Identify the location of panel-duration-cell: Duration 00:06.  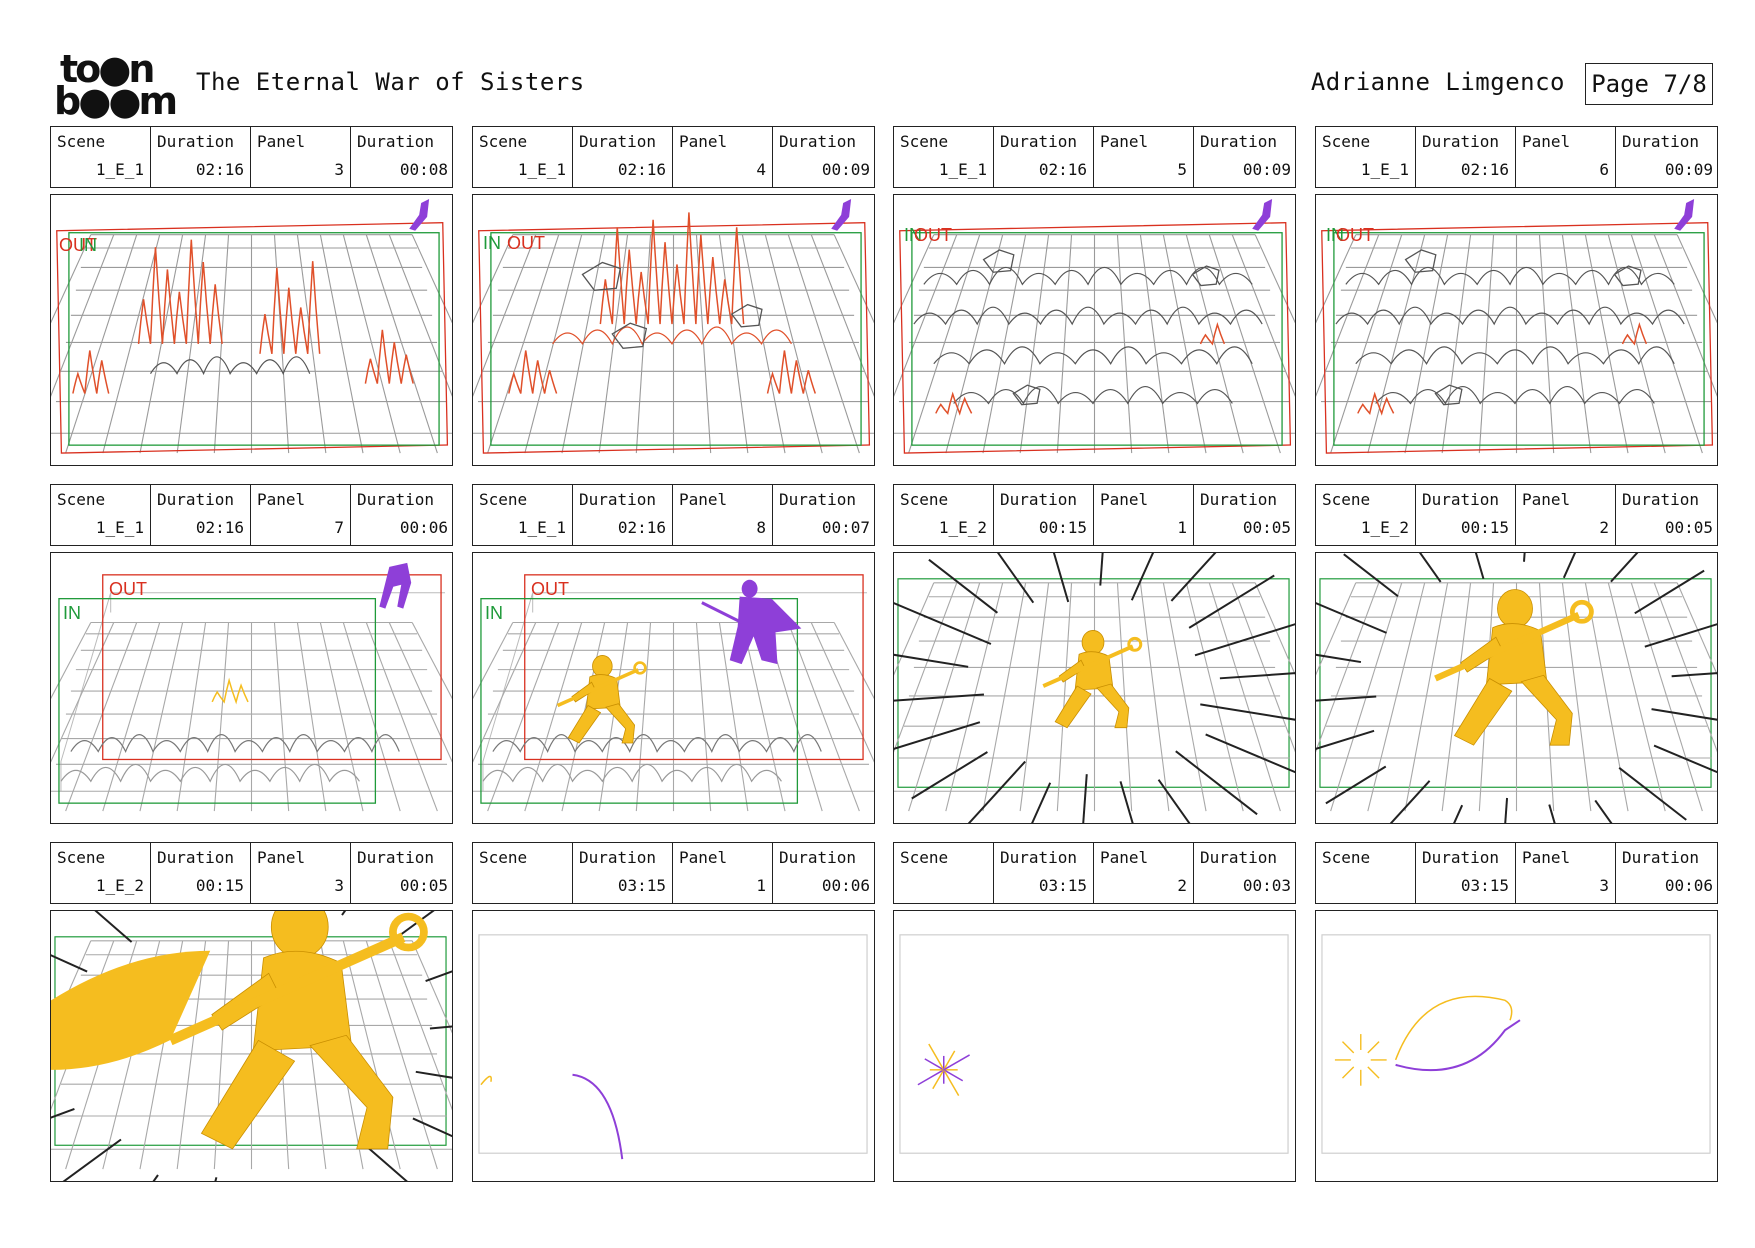
(1667, 873).